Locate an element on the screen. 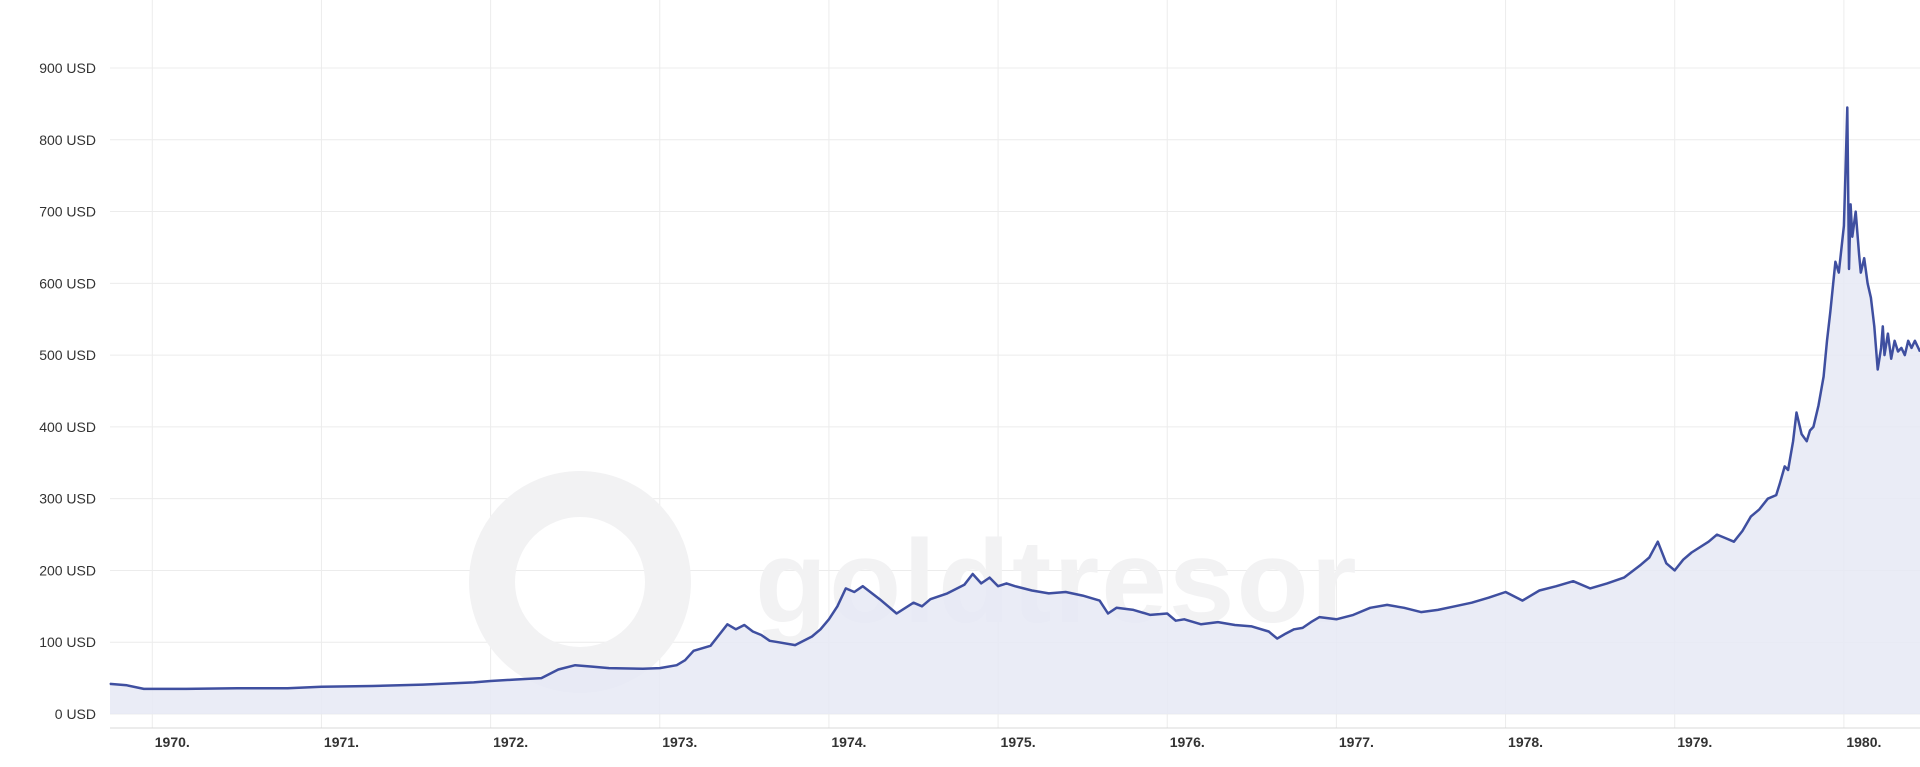  x-tick-label: 1972. is located at coordinates (510, 742).